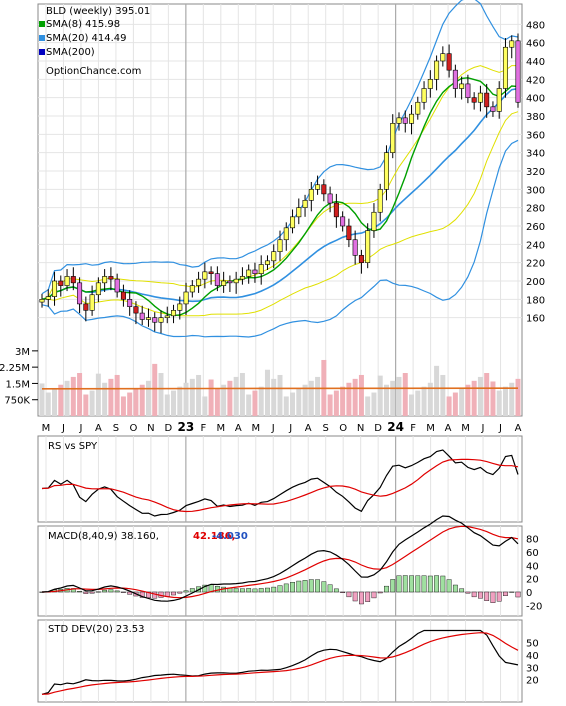 This screenshot has height=706, width=566. Describe the element at coordinates (395, 427) in the screenshot. I see `year-label: 24` at that location.